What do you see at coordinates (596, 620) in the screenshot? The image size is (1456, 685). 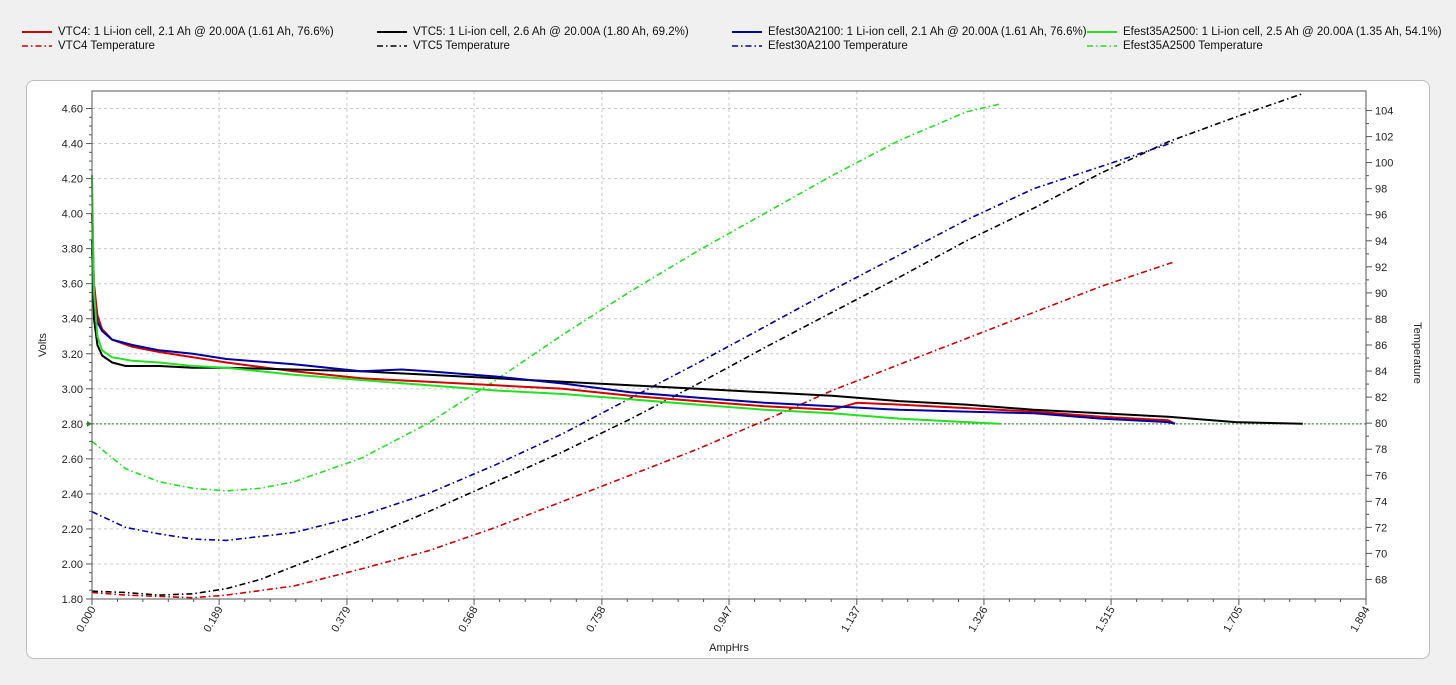 I see `x-tick-label: 0.758` at bounding box center [596, 620].